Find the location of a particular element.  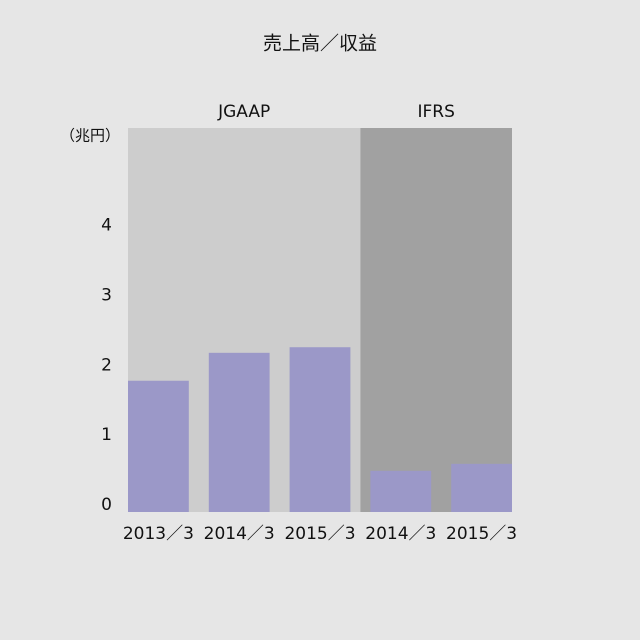

group-region is located at coordinates (436, 320).